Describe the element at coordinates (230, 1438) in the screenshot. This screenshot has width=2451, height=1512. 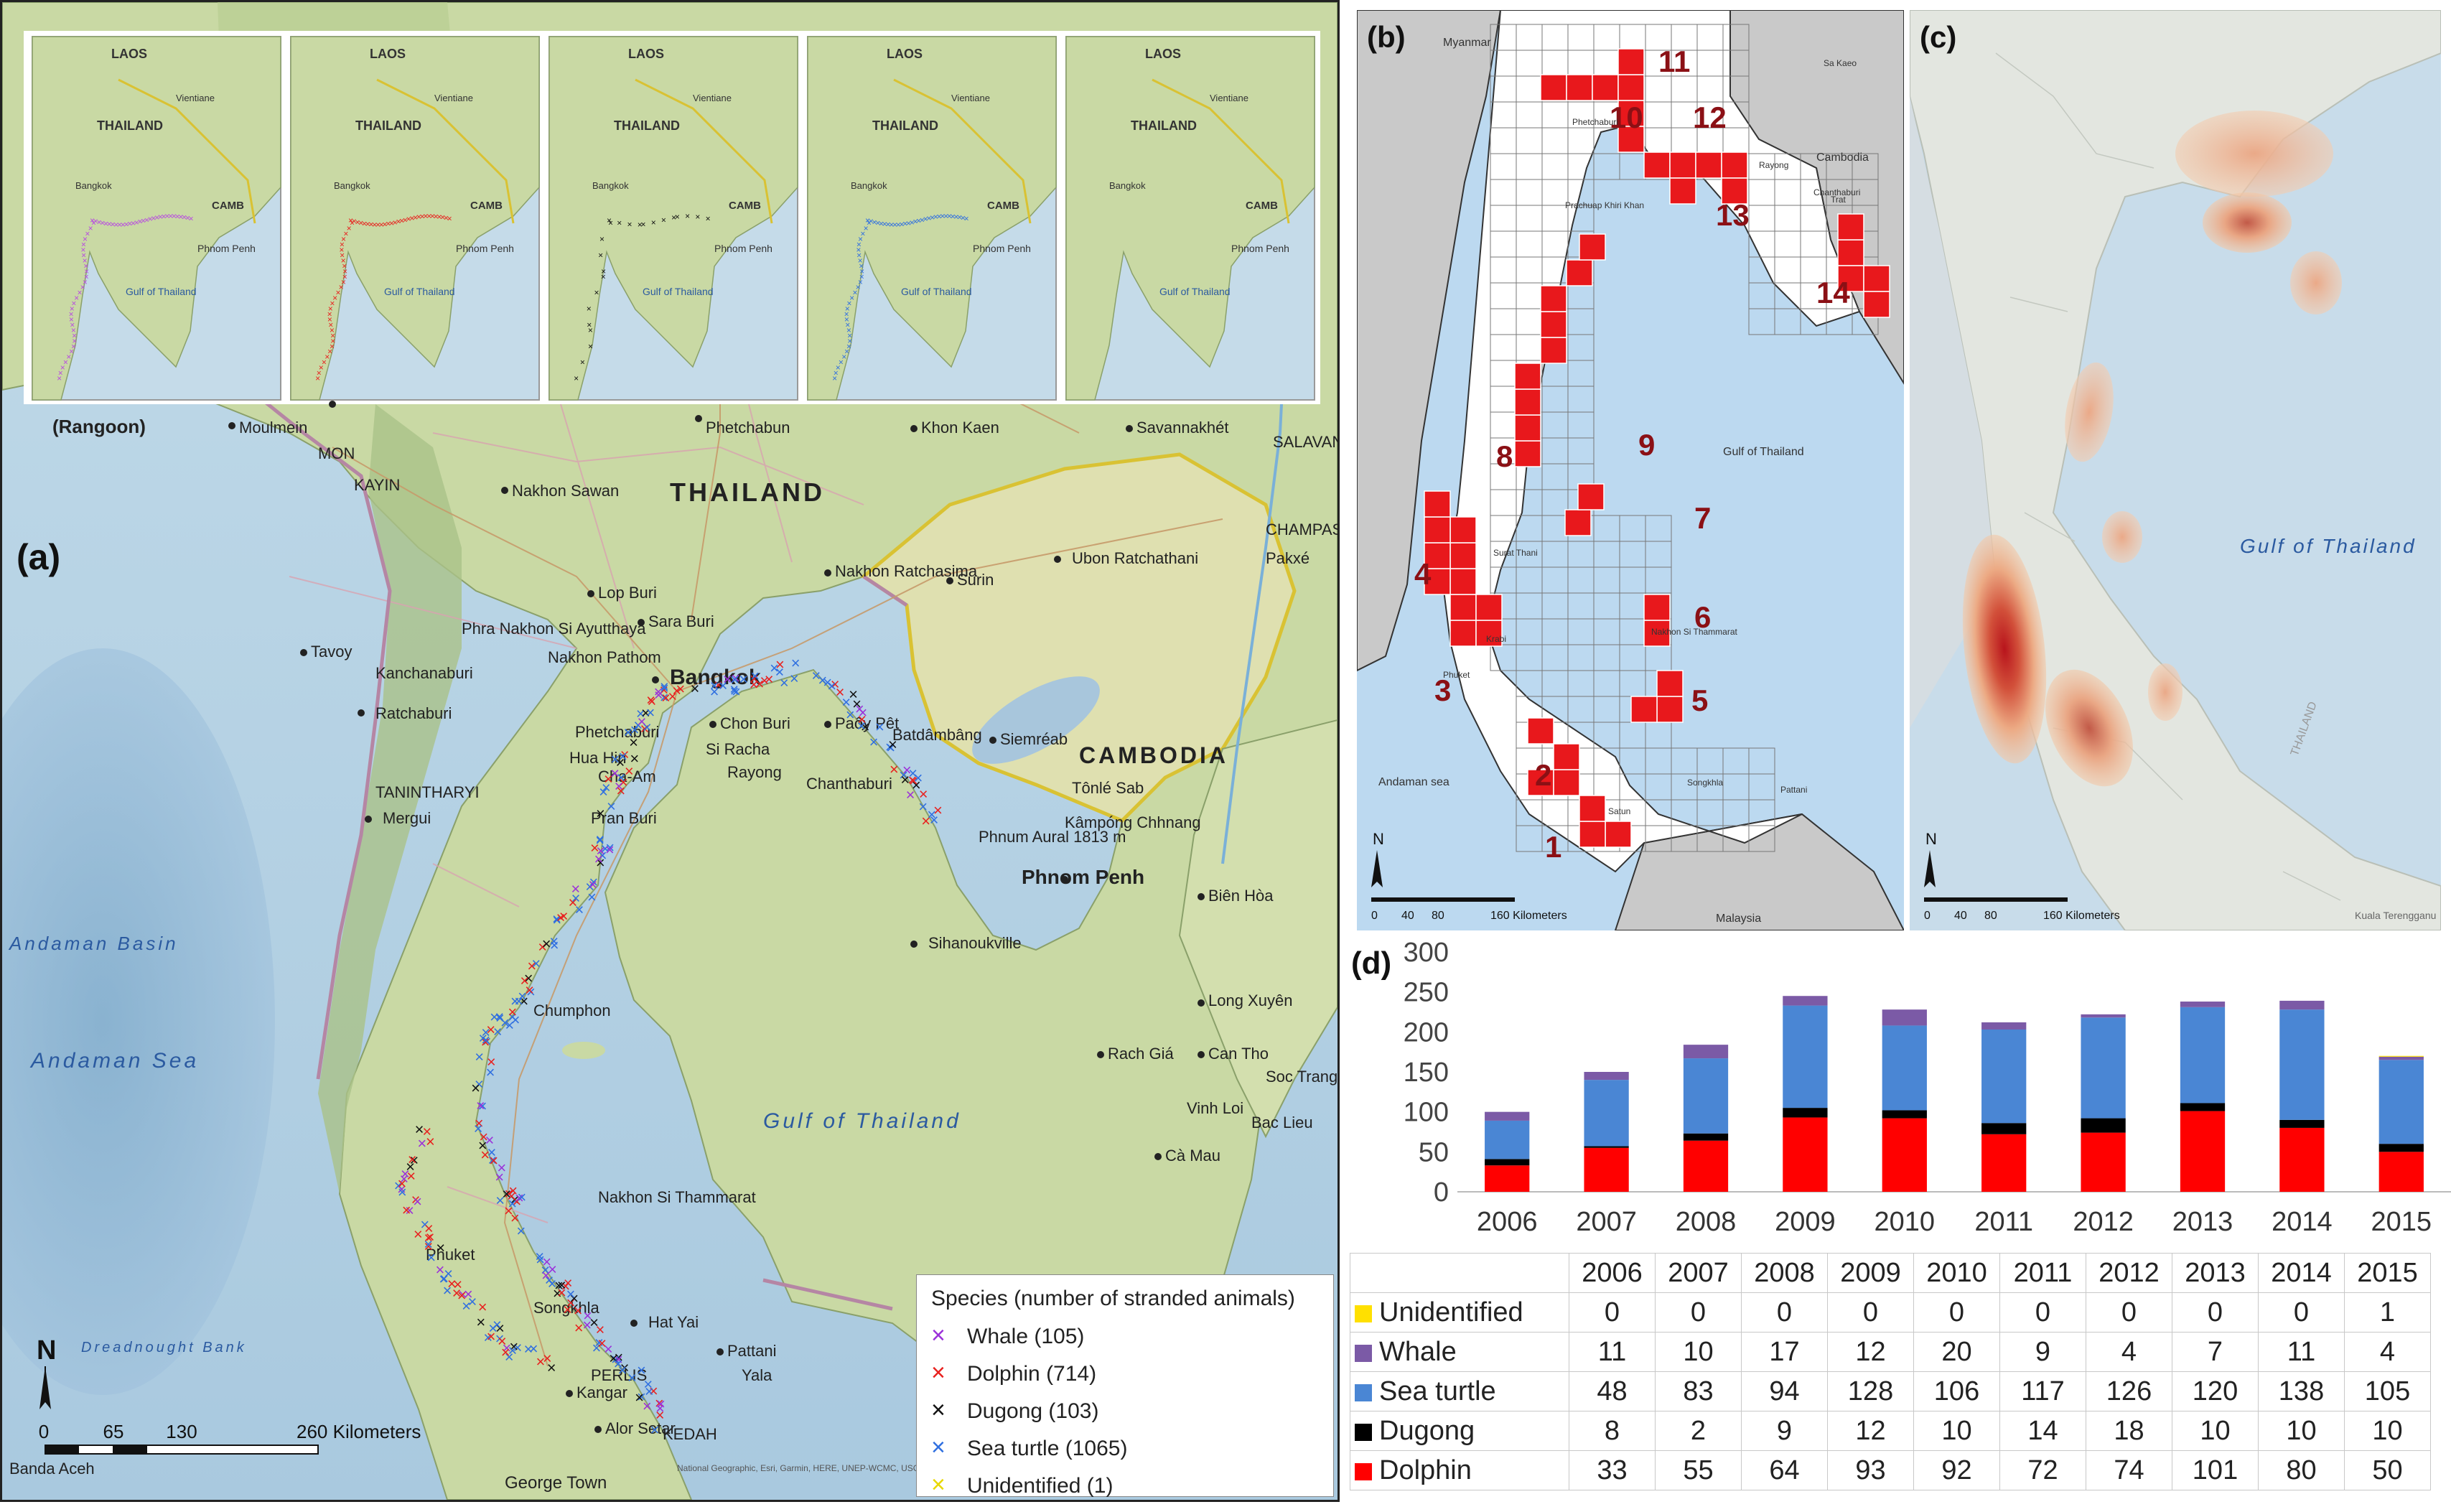
I see `scale-bar: 0 65 130 260 Kilometers` at that location.